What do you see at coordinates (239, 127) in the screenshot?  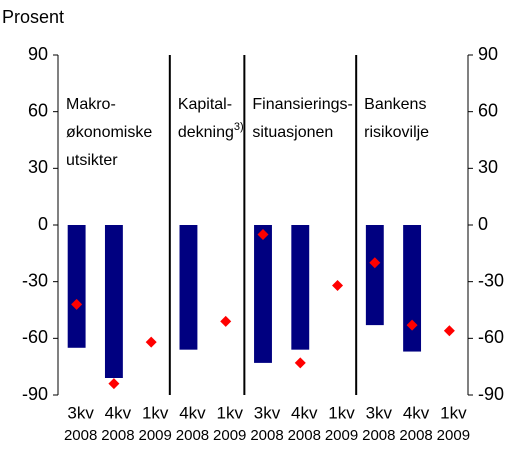 I see `footnote-mark: 3)` at bounding box center [239, 127].